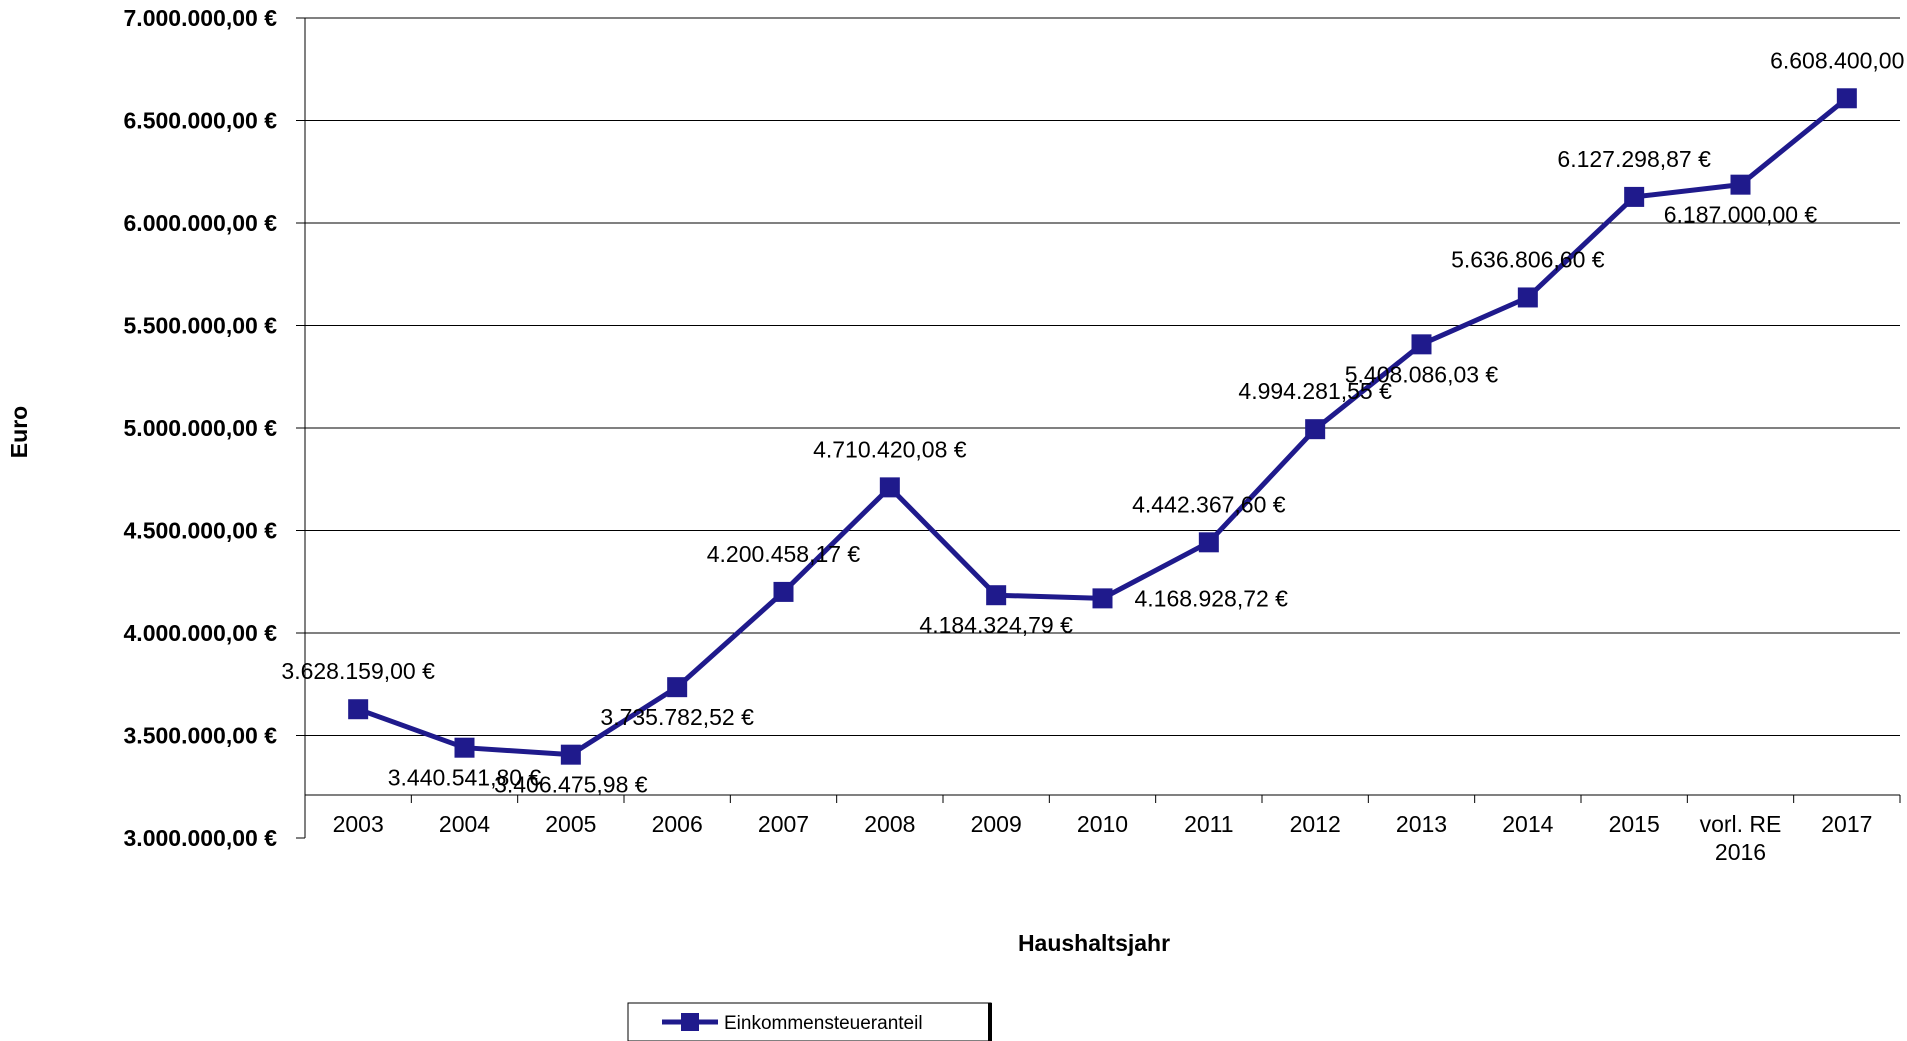  What do you see at coordinates (201, 18) in the screenshot?
I see `y-tick-label: 7.000.000,00 €` at bounding box center [201, 18].